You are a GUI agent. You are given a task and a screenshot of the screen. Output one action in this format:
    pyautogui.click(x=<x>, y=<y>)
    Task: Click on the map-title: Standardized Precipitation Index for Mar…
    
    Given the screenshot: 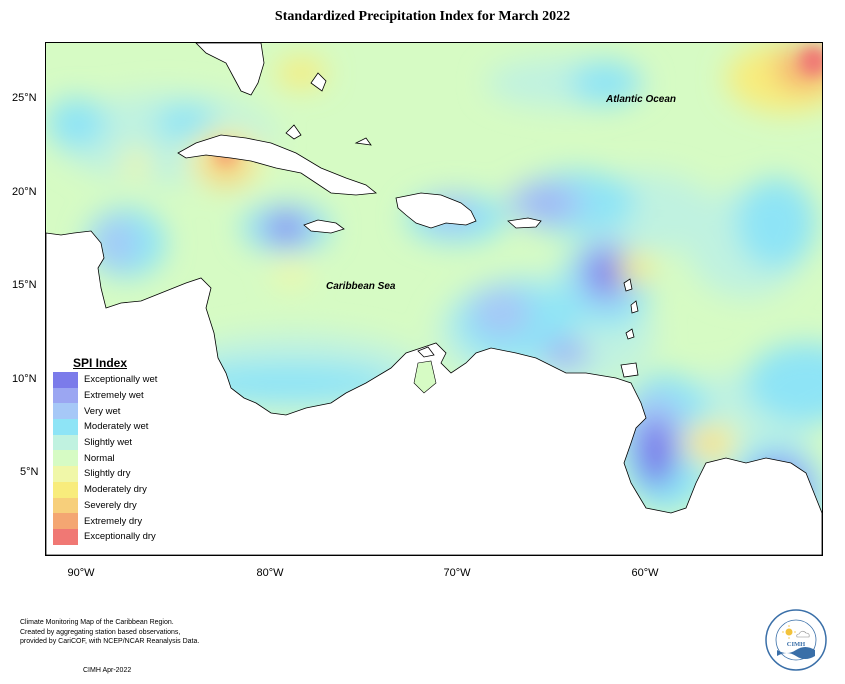 What is the action you would take?
    pyautogui.click(x=422, y=16)
    